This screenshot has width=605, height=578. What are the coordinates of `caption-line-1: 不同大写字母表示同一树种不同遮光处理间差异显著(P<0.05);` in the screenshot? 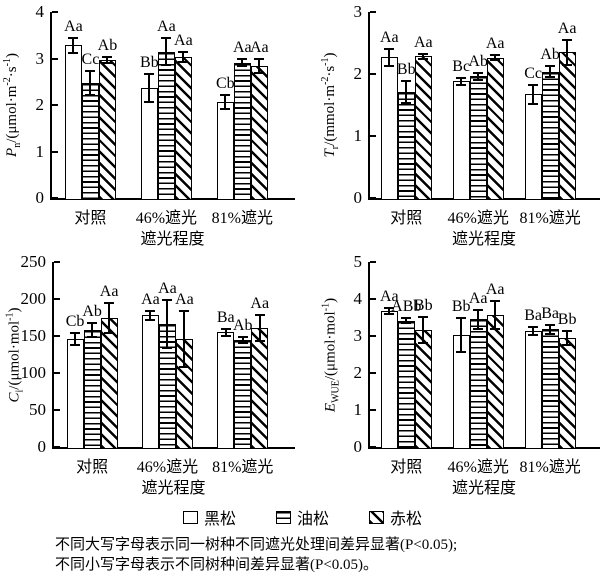 It's located at (256, 545).